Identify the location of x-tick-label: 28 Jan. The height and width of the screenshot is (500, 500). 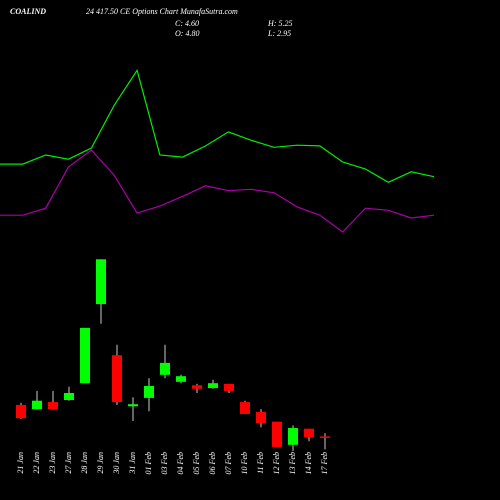
(84, 463).